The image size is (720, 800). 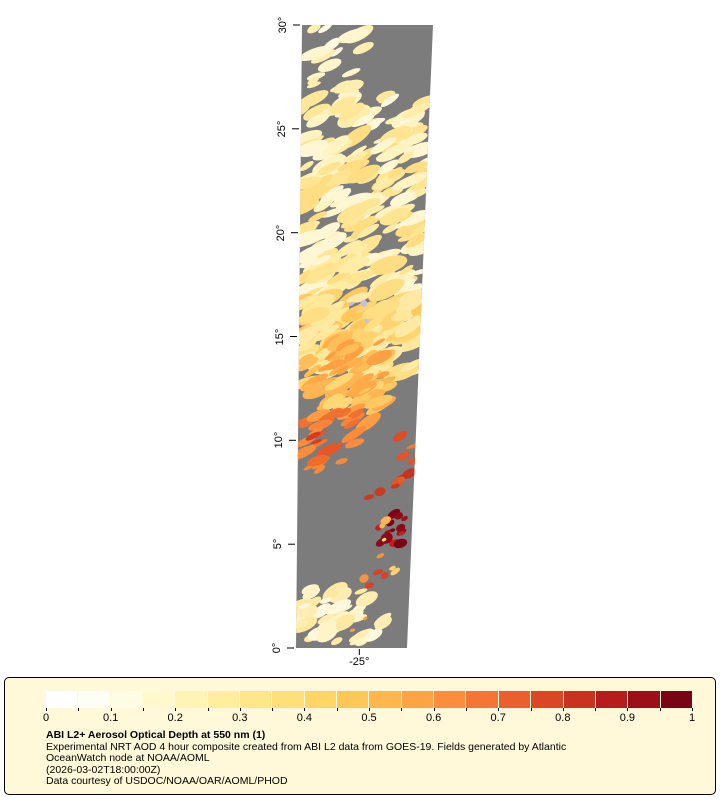 What do you see at coordinates (240, 718) in the screenshot?
I see `colorbar-tick-label: 0.3` at bounding box center [240, 718].